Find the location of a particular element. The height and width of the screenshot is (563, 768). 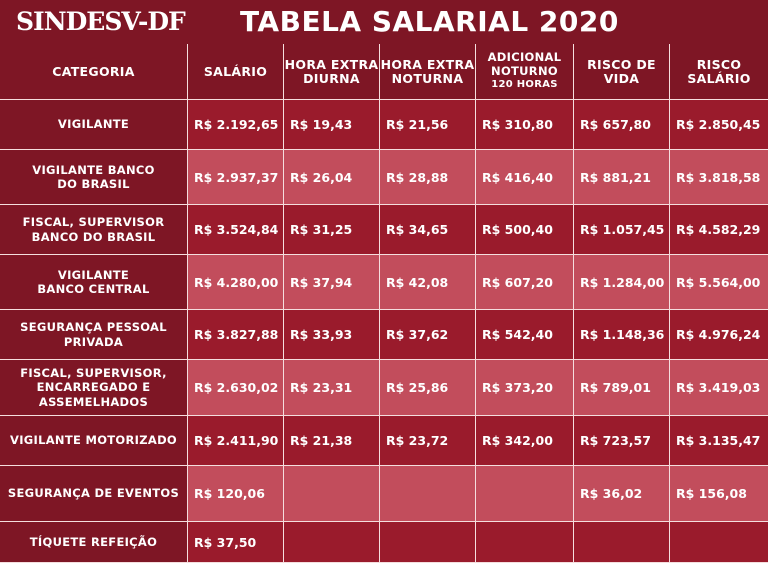

column-header-adicional-noturno: ADICIONAL NOTURNO 120 HORAS is located at coordinates (525, 72).